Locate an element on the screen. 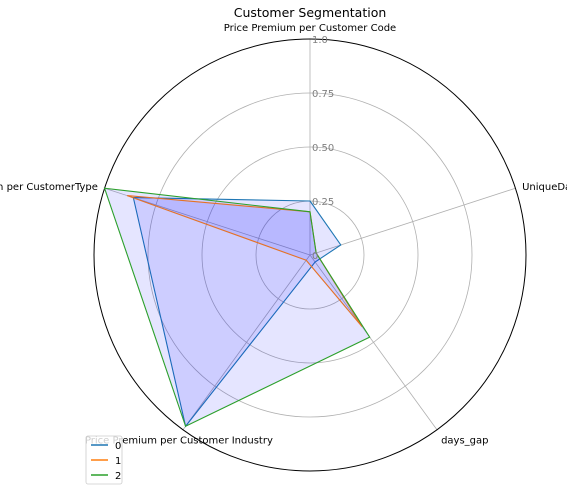 The height and width of the screenshot is (493, 567). axis-label-0: Price Premium per Customer Code is located at coordinates (310, 28).